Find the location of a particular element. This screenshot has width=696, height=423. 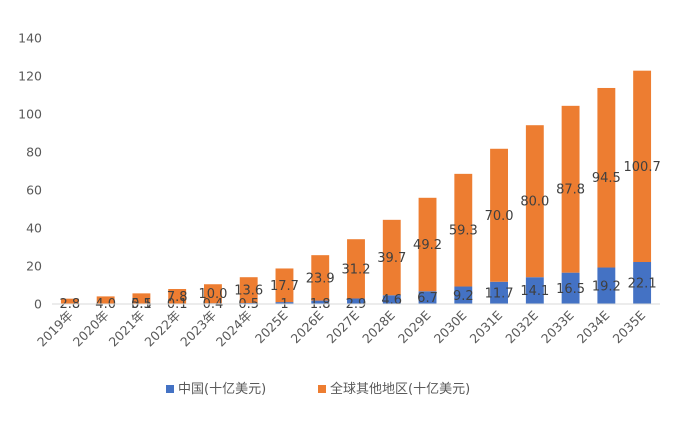

x-tick-label: 2019年 is located at coordinates (55, 329).